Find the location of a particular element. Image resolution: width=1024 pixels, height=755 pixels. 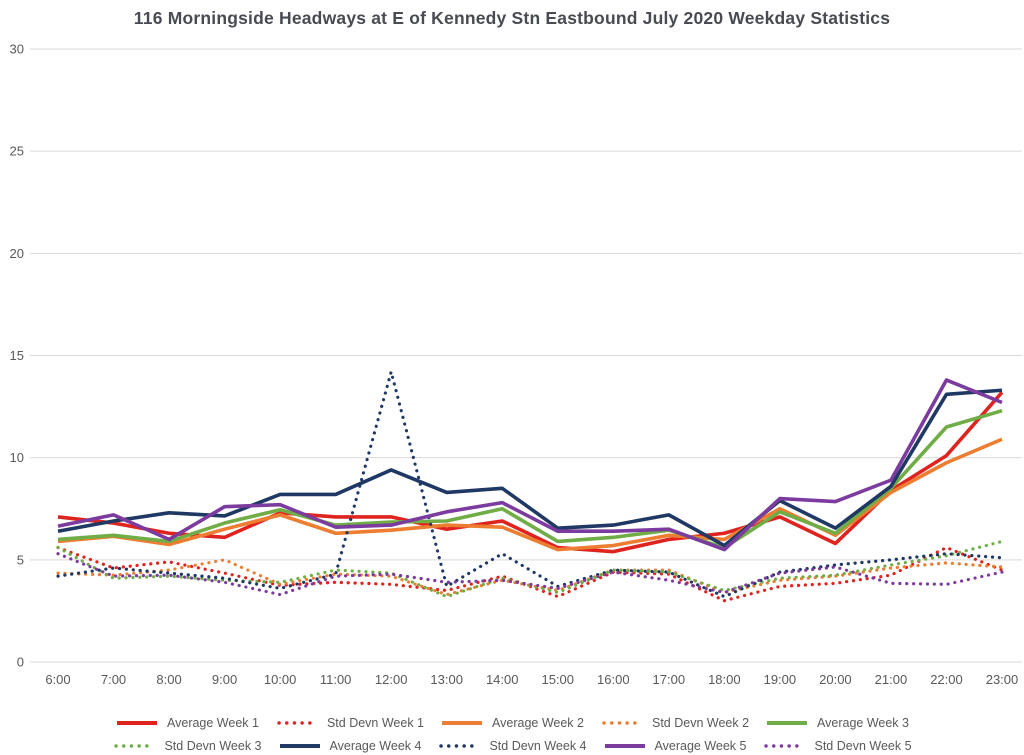

legend-label: Std Devn Week 5 is located at coordinates (863, 746).